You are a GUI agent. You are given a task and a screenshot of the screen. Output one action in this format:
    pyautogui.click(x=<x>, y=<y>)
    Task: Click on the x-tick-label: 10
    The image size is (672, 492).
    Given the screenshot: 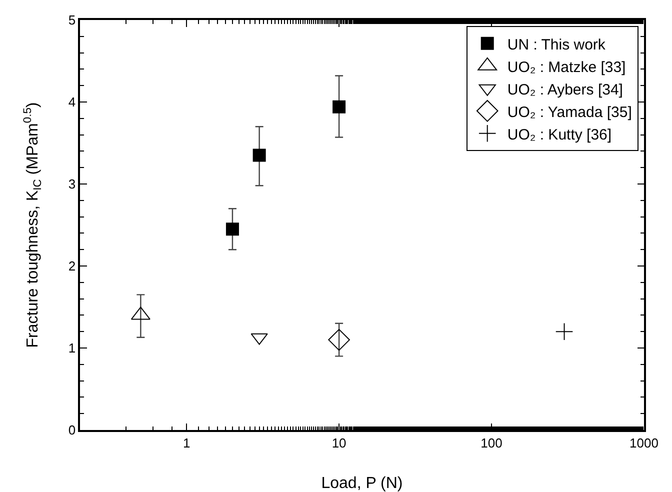 What is the action you would take?
    pyautogui.click(x=339, y=442)
    